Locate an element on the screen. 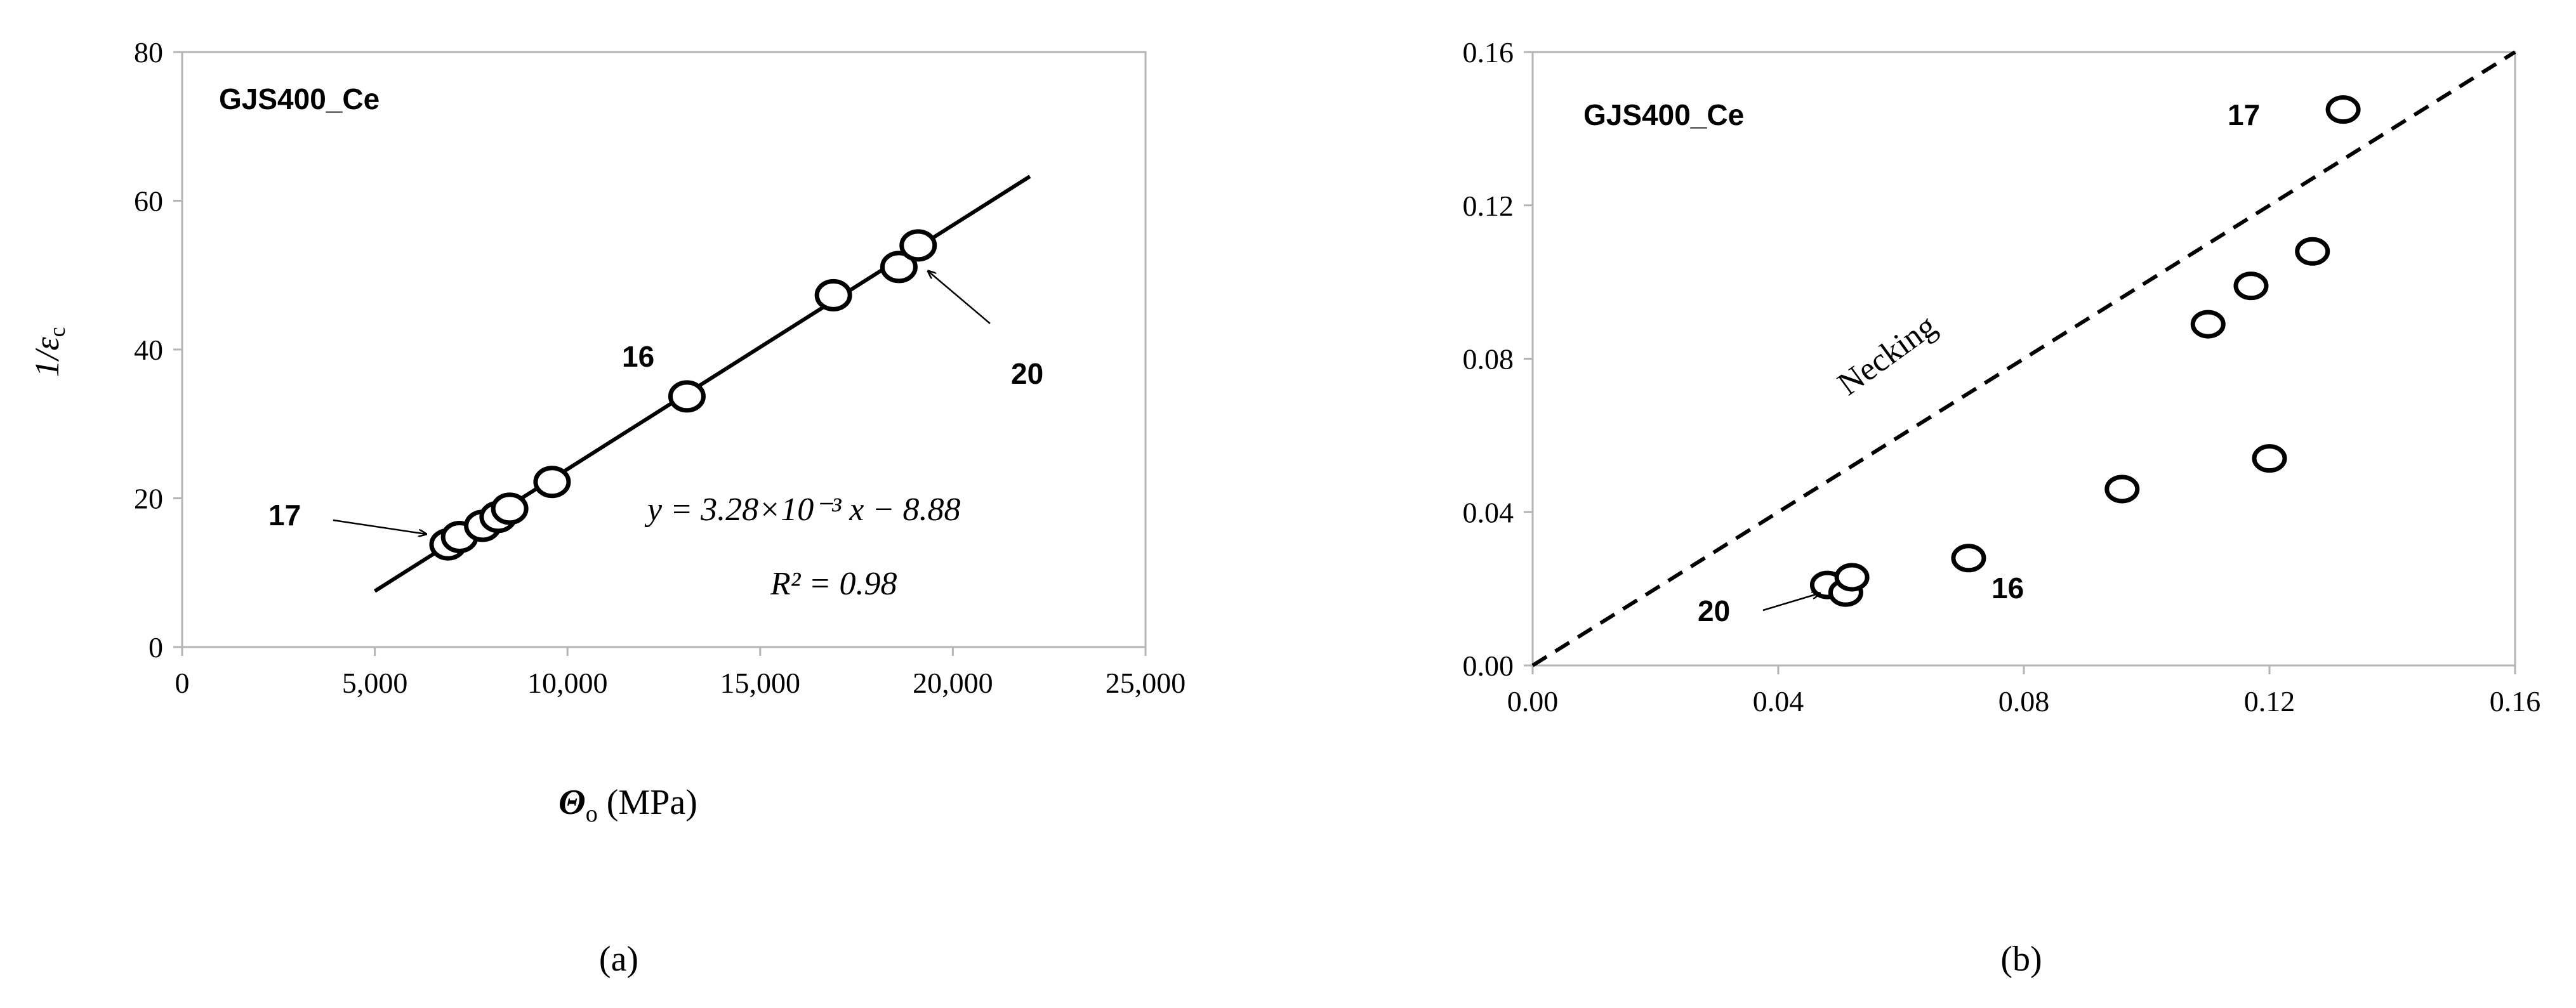 The height and width of the screenshot is (1008, 2576). chart-b-point-label-17: 17 is located at coordinates (2244, 114).